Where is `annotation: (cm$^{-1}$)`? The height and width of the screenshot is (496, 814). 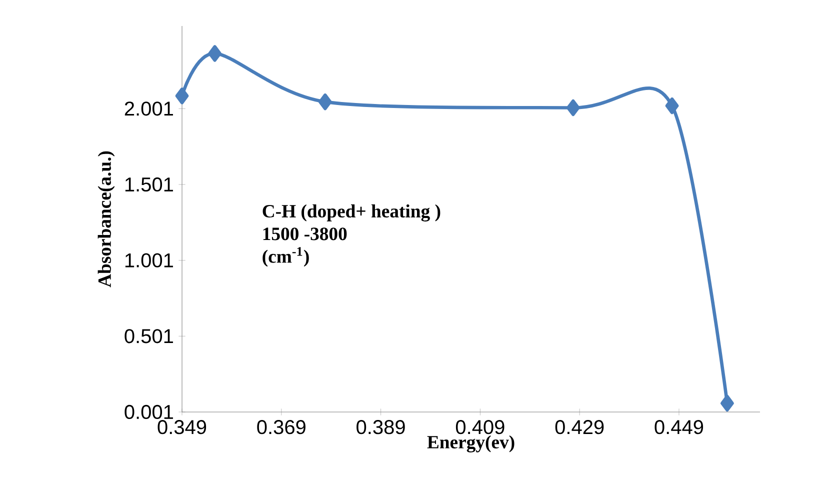 annotation: (cm$^{-1}$) is located at coordinates (285, 257).